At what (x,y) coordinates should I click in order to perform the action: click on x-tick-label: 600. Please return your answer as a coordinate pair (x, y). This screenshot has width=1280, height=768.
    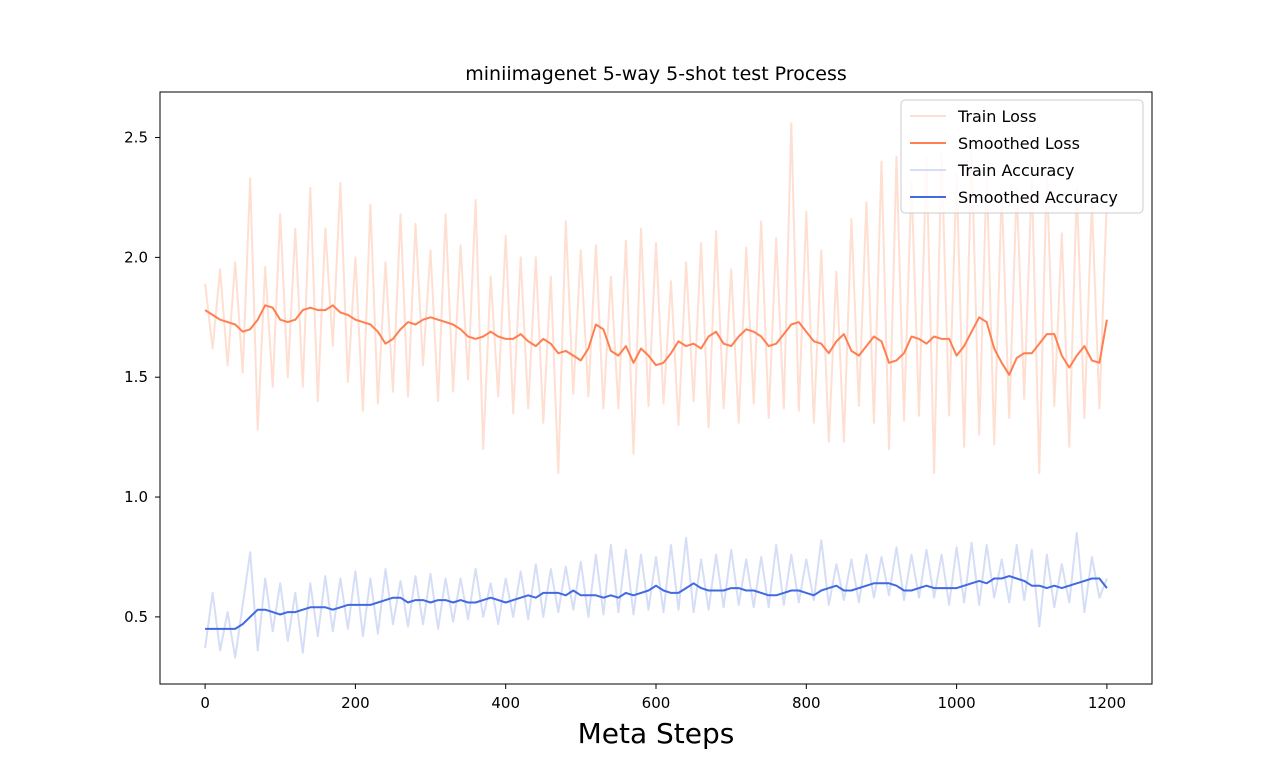
    Looking at the image, I should click on (656, 703).